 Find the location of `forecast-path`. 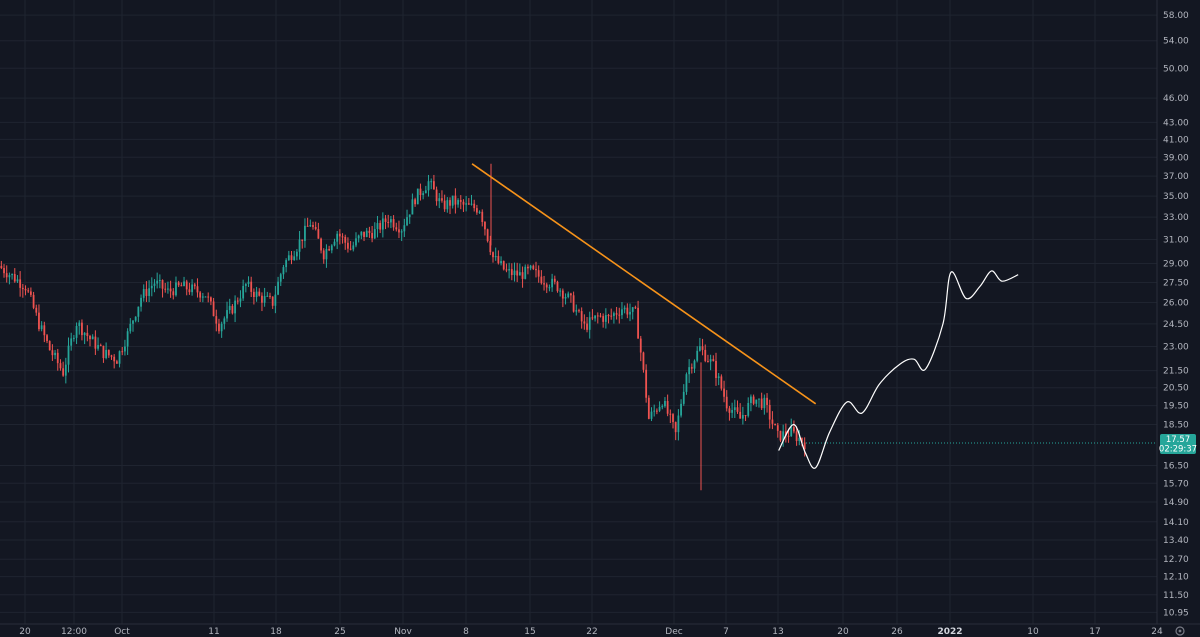

forecast-path is located at coordinates (898, 369).